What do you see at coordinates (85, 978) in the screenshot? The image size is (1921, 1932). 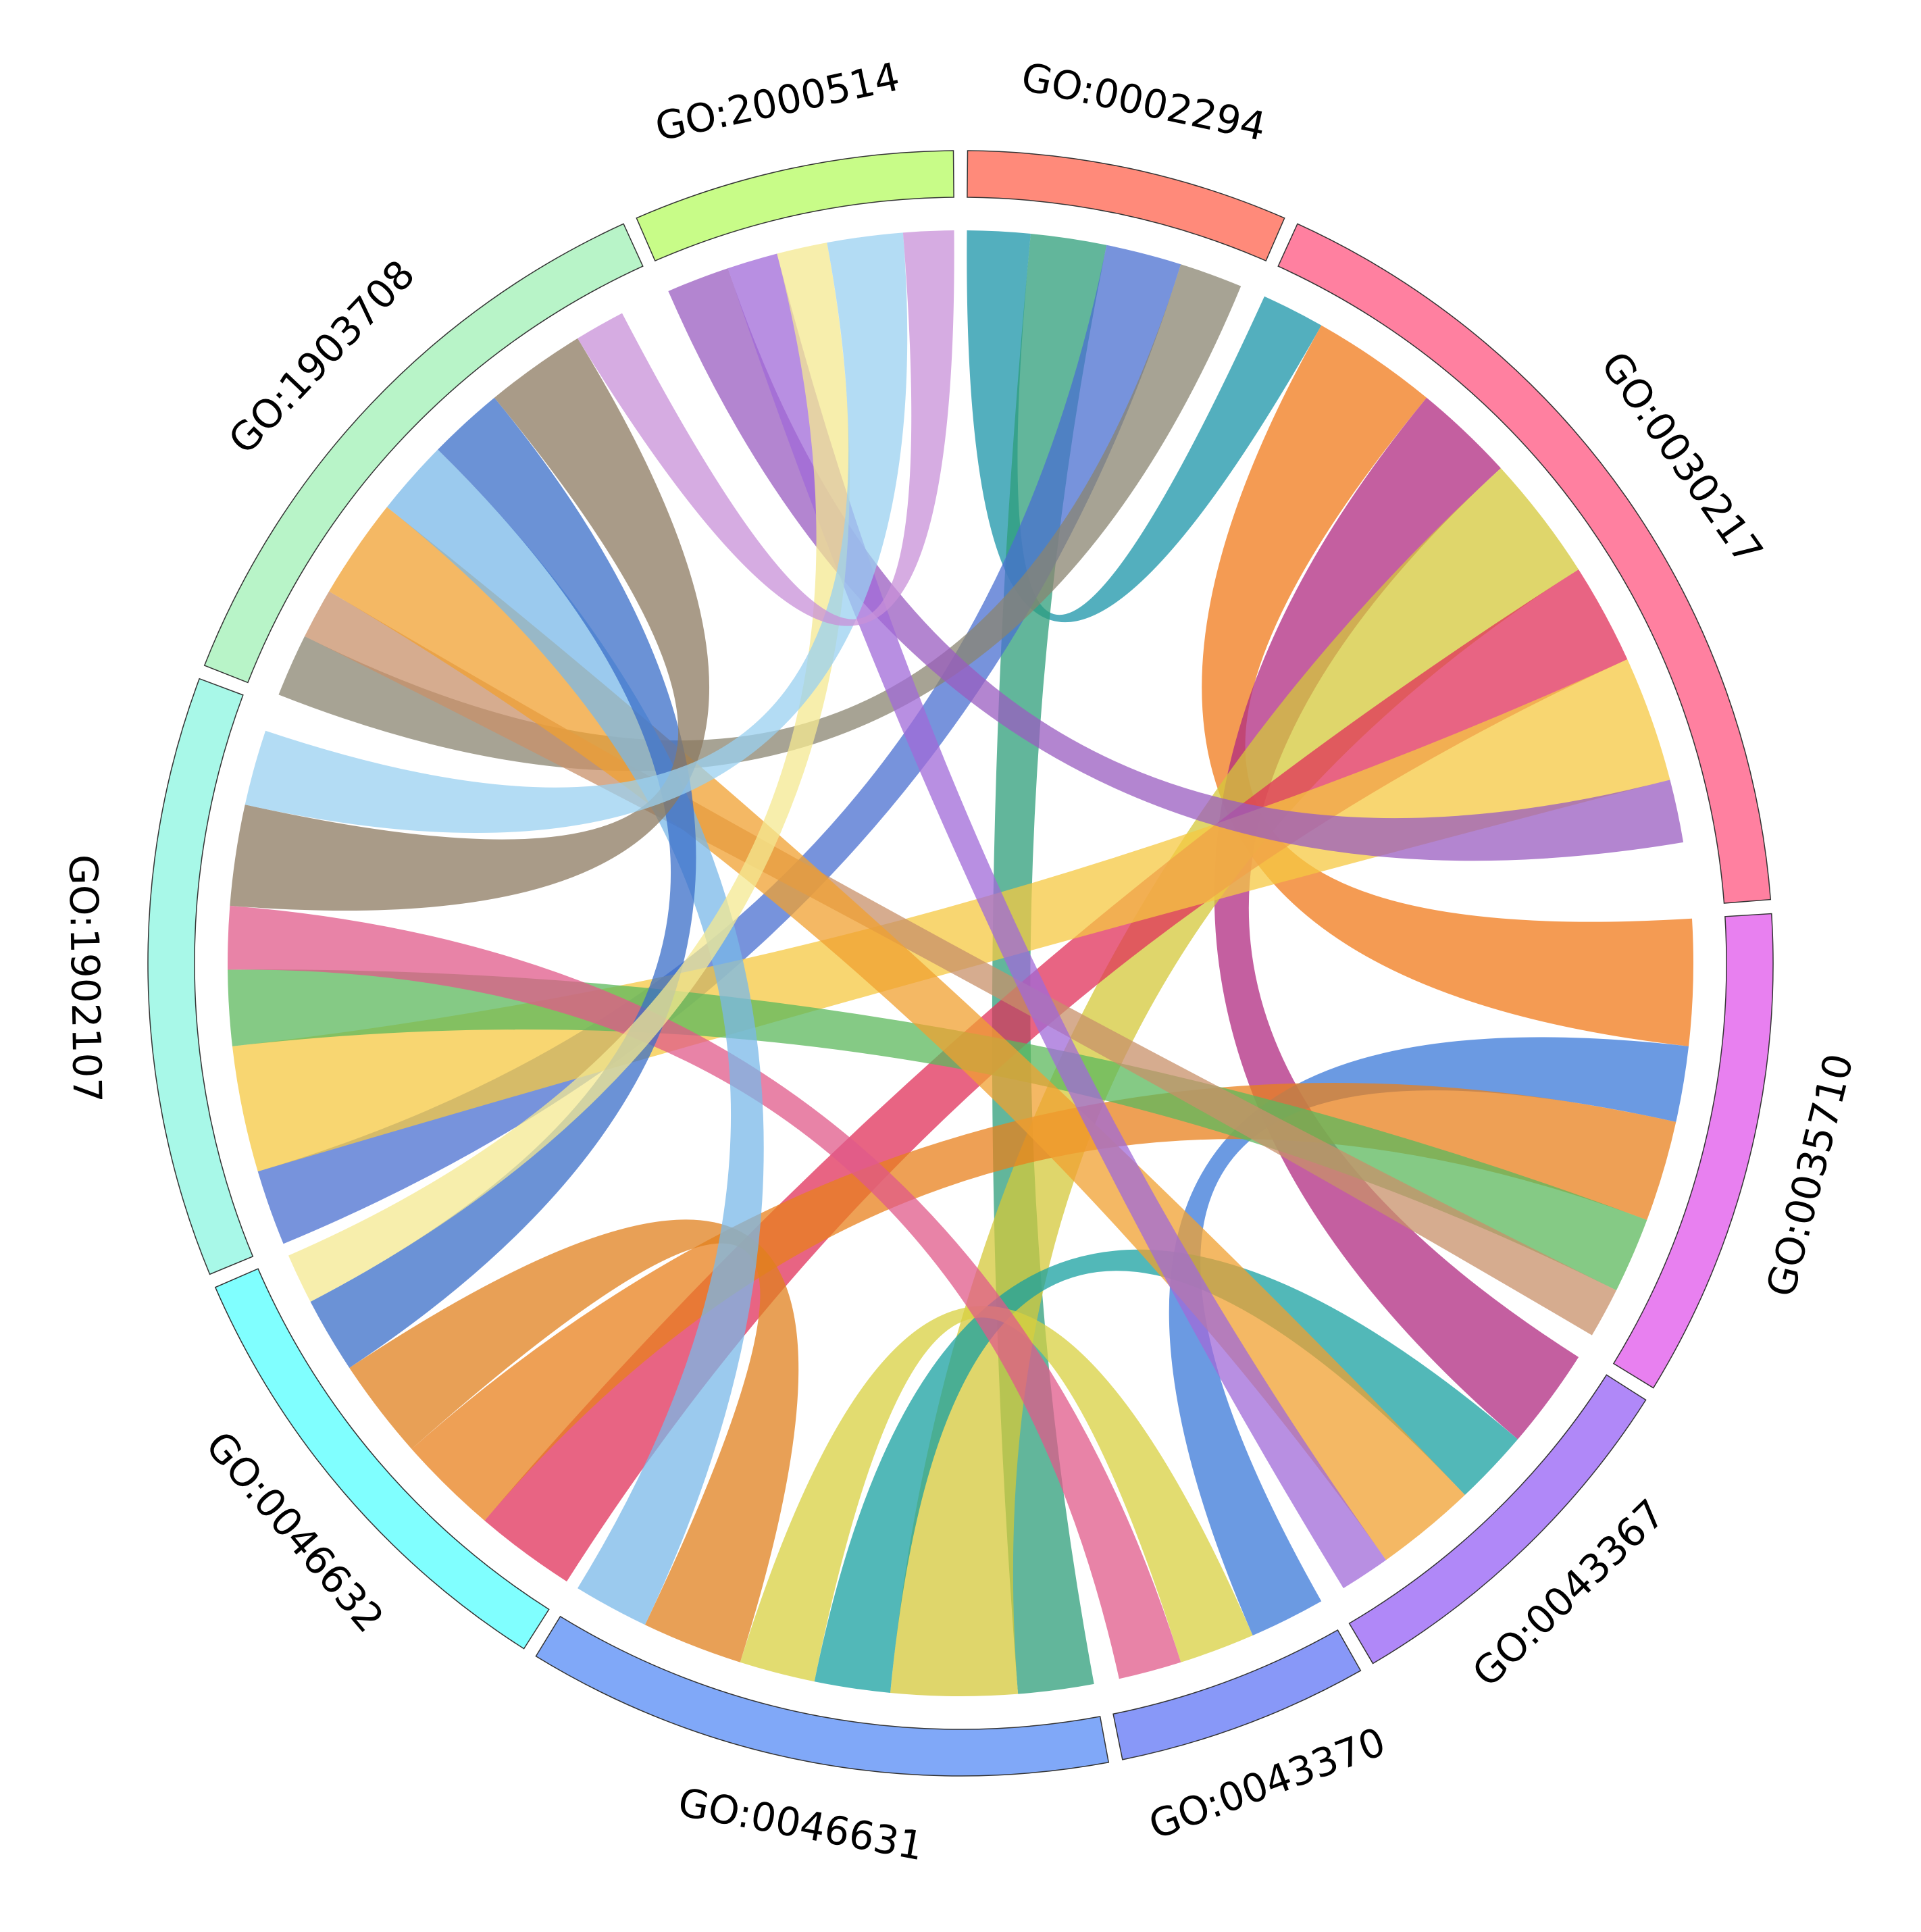 I see `segment-label: GO:1902107` at bounding box center [85, 978].